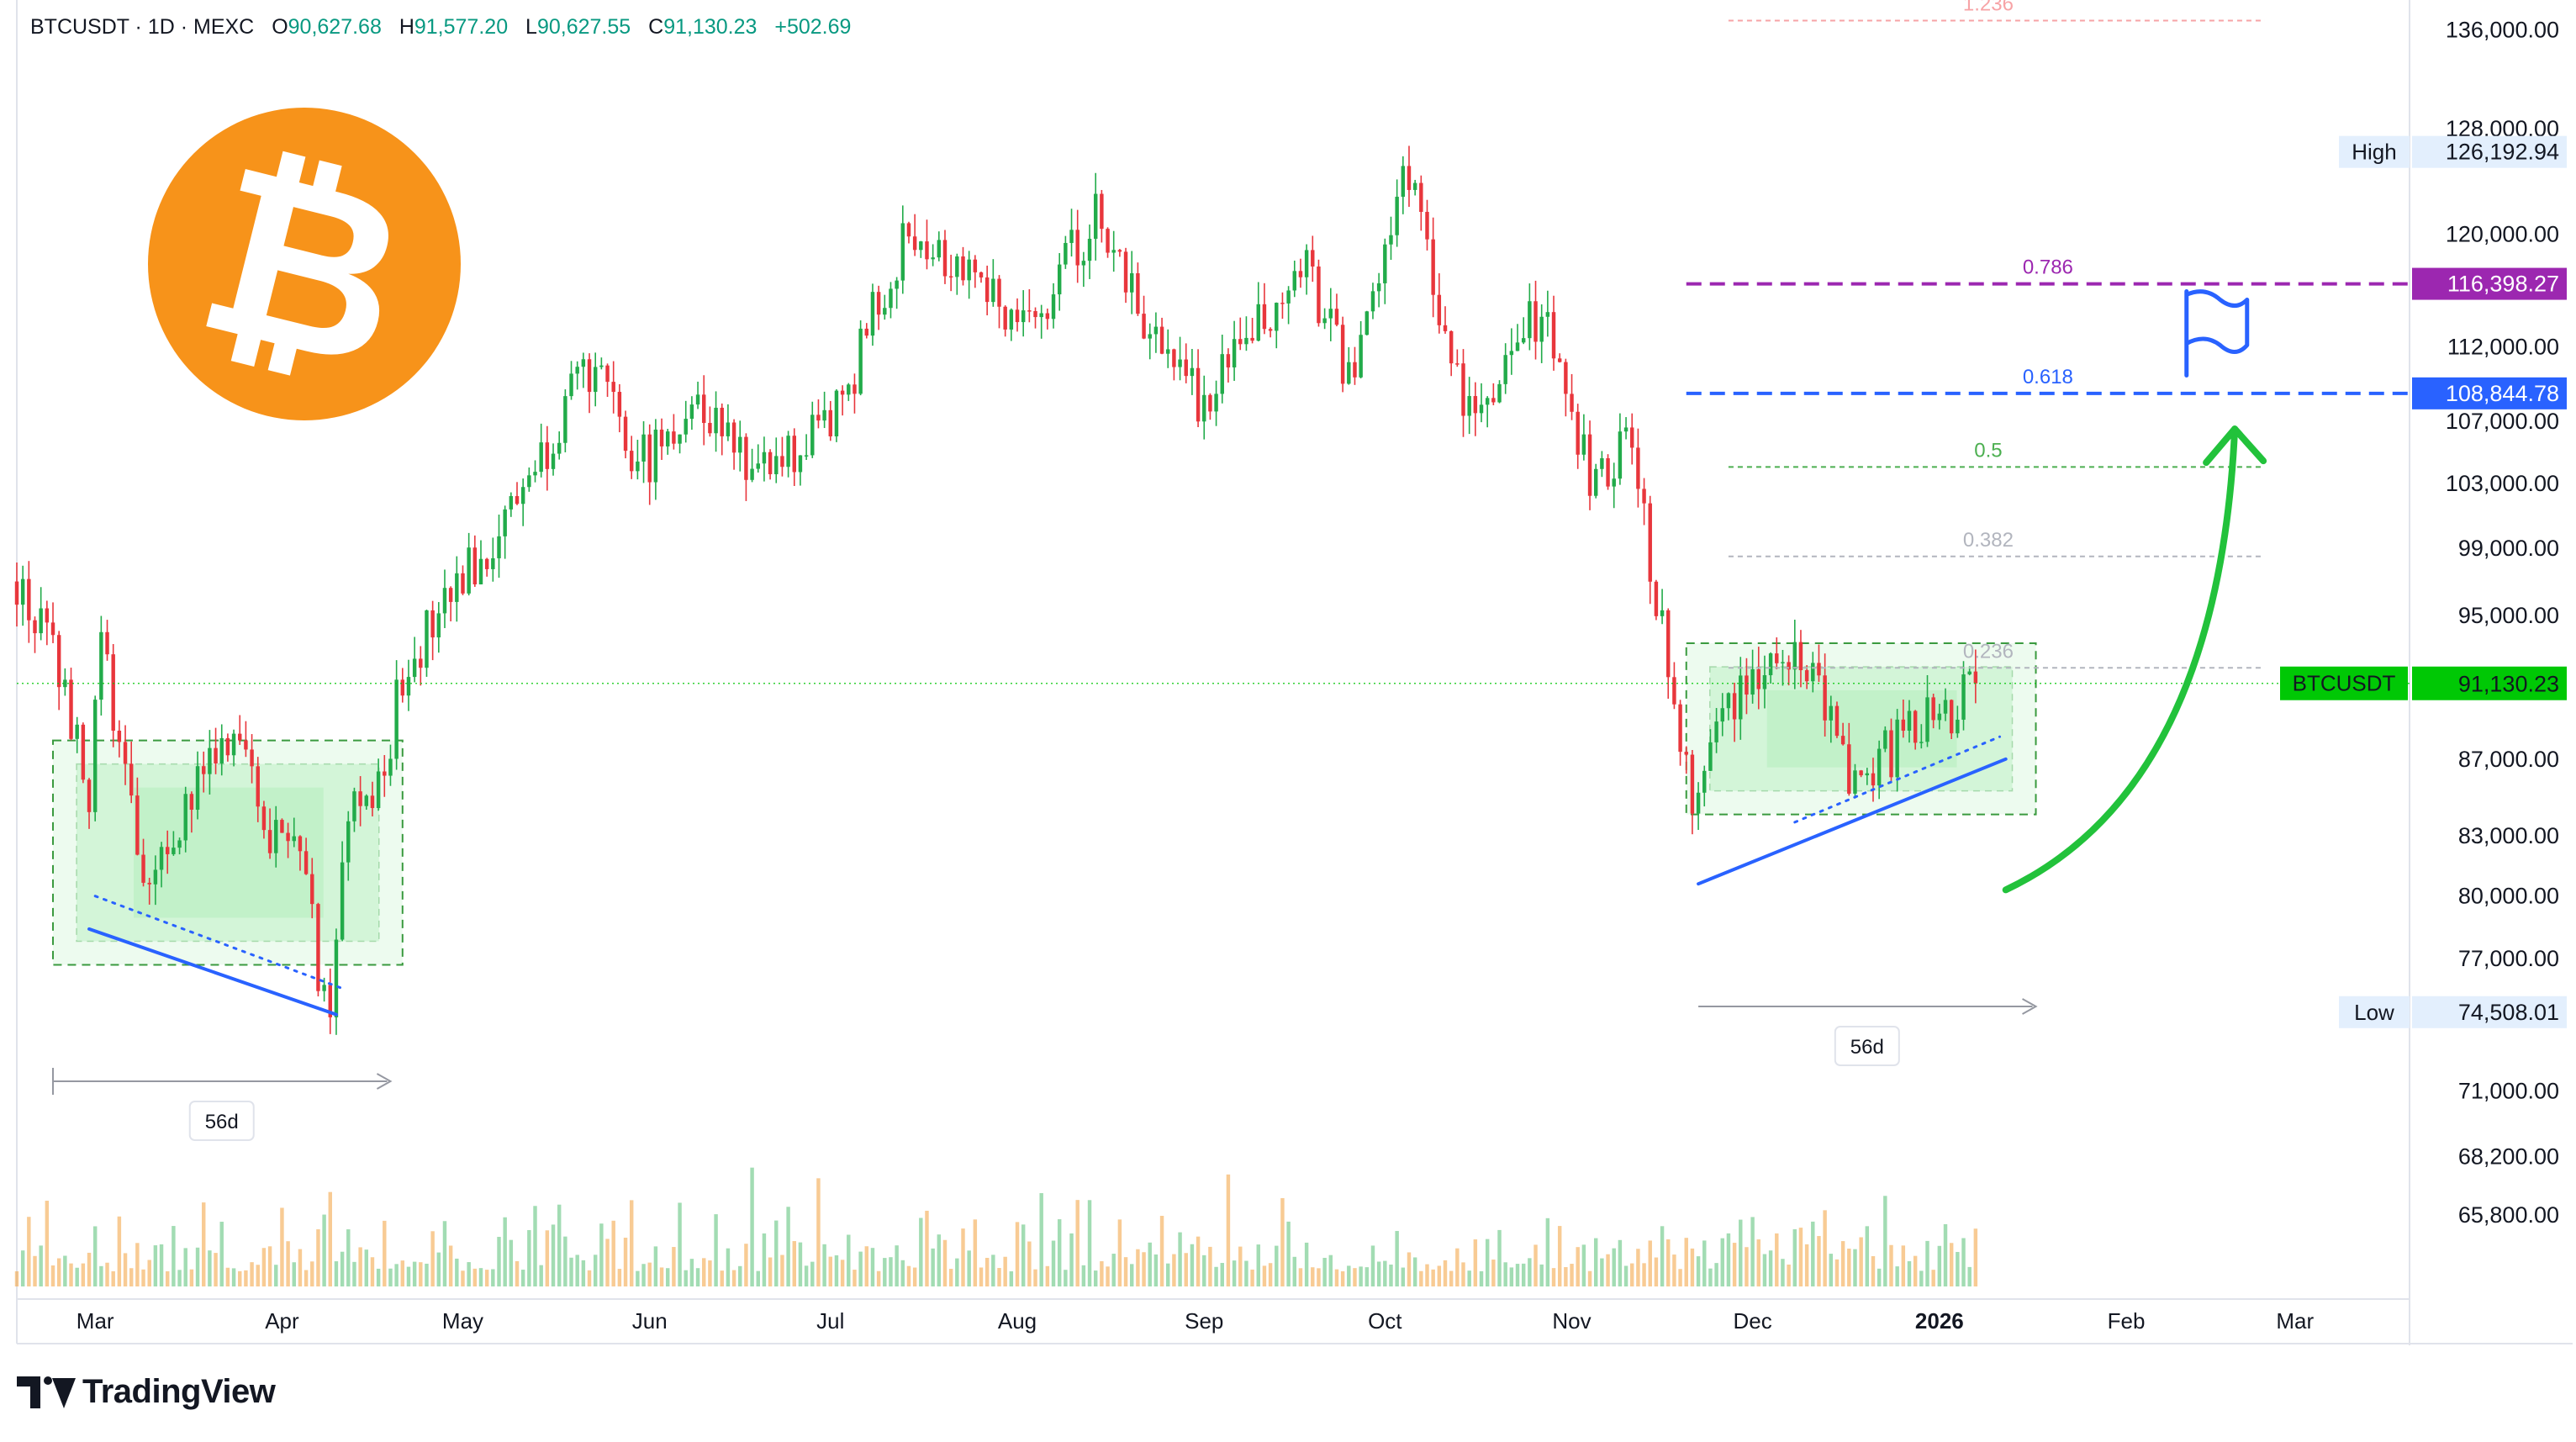  Describe the element at coordinates (179, 1391) in the screenshot. I see `tradingview-name: TradingView` at that location.